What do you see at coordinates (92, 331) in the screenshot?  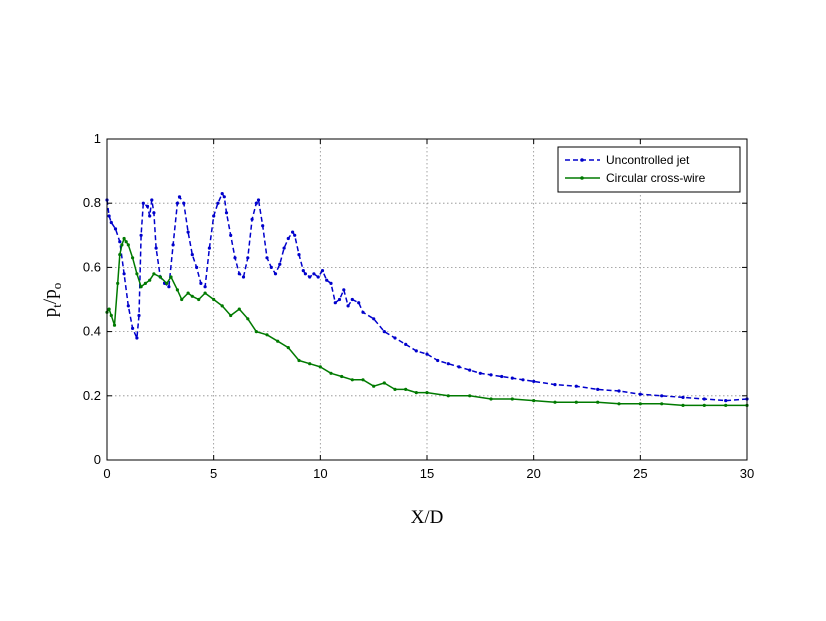 I see `y-tick-label: 0.4` at bounding box center [92, 331].